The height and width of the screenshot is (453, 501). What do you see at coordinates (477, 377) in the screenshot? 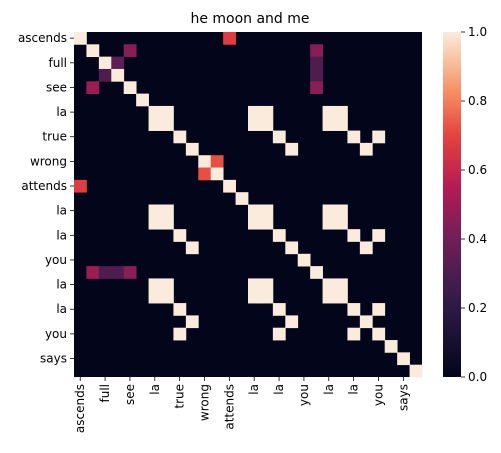
I see `colorbar-tick-label: 0.0` at bounding box center [477, 377].